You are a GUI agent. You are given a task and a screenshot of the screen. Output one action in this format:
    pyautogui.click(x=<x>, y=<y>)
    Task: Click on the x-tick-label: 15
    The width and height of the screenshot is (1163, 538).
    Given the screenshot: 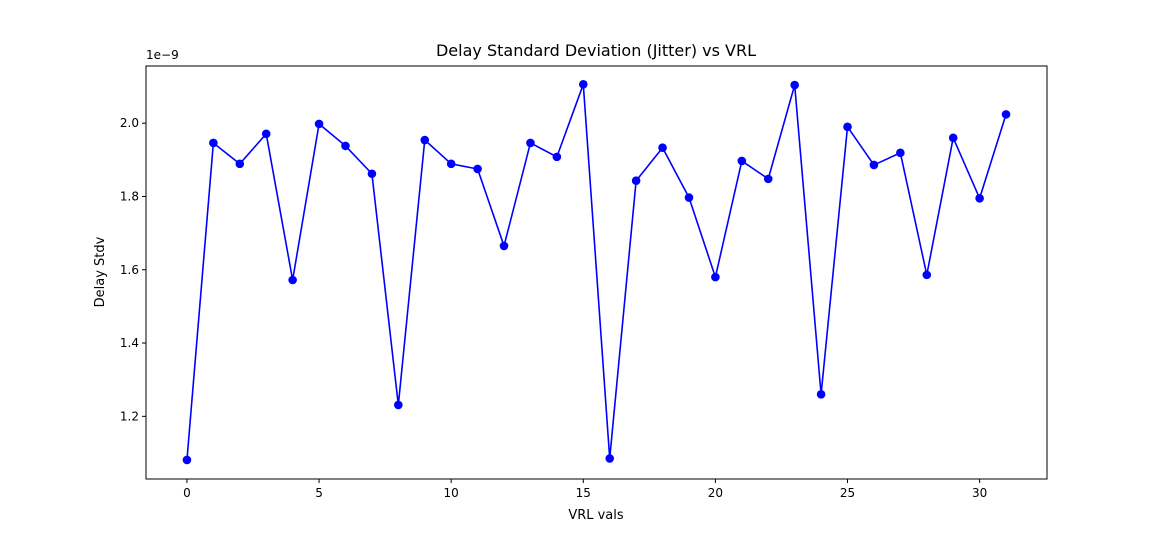 What is the action you would take?
    pyautogui.click(x=583, y=493)
    